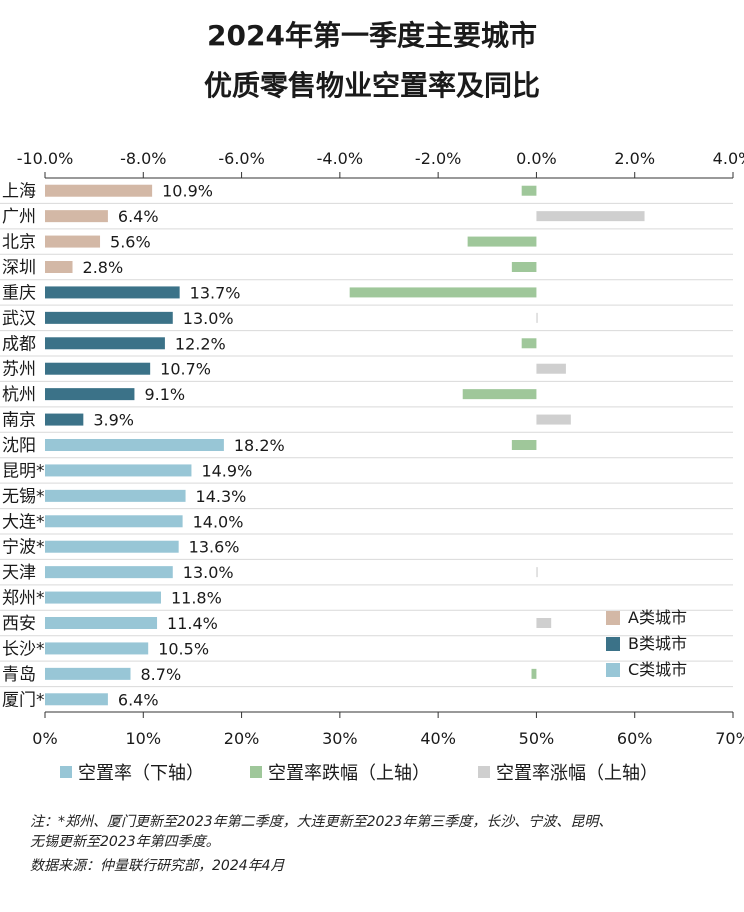 The image size is (744, 912). I want to click on vacancy-data-label: 2.8%, so click(103, 267).